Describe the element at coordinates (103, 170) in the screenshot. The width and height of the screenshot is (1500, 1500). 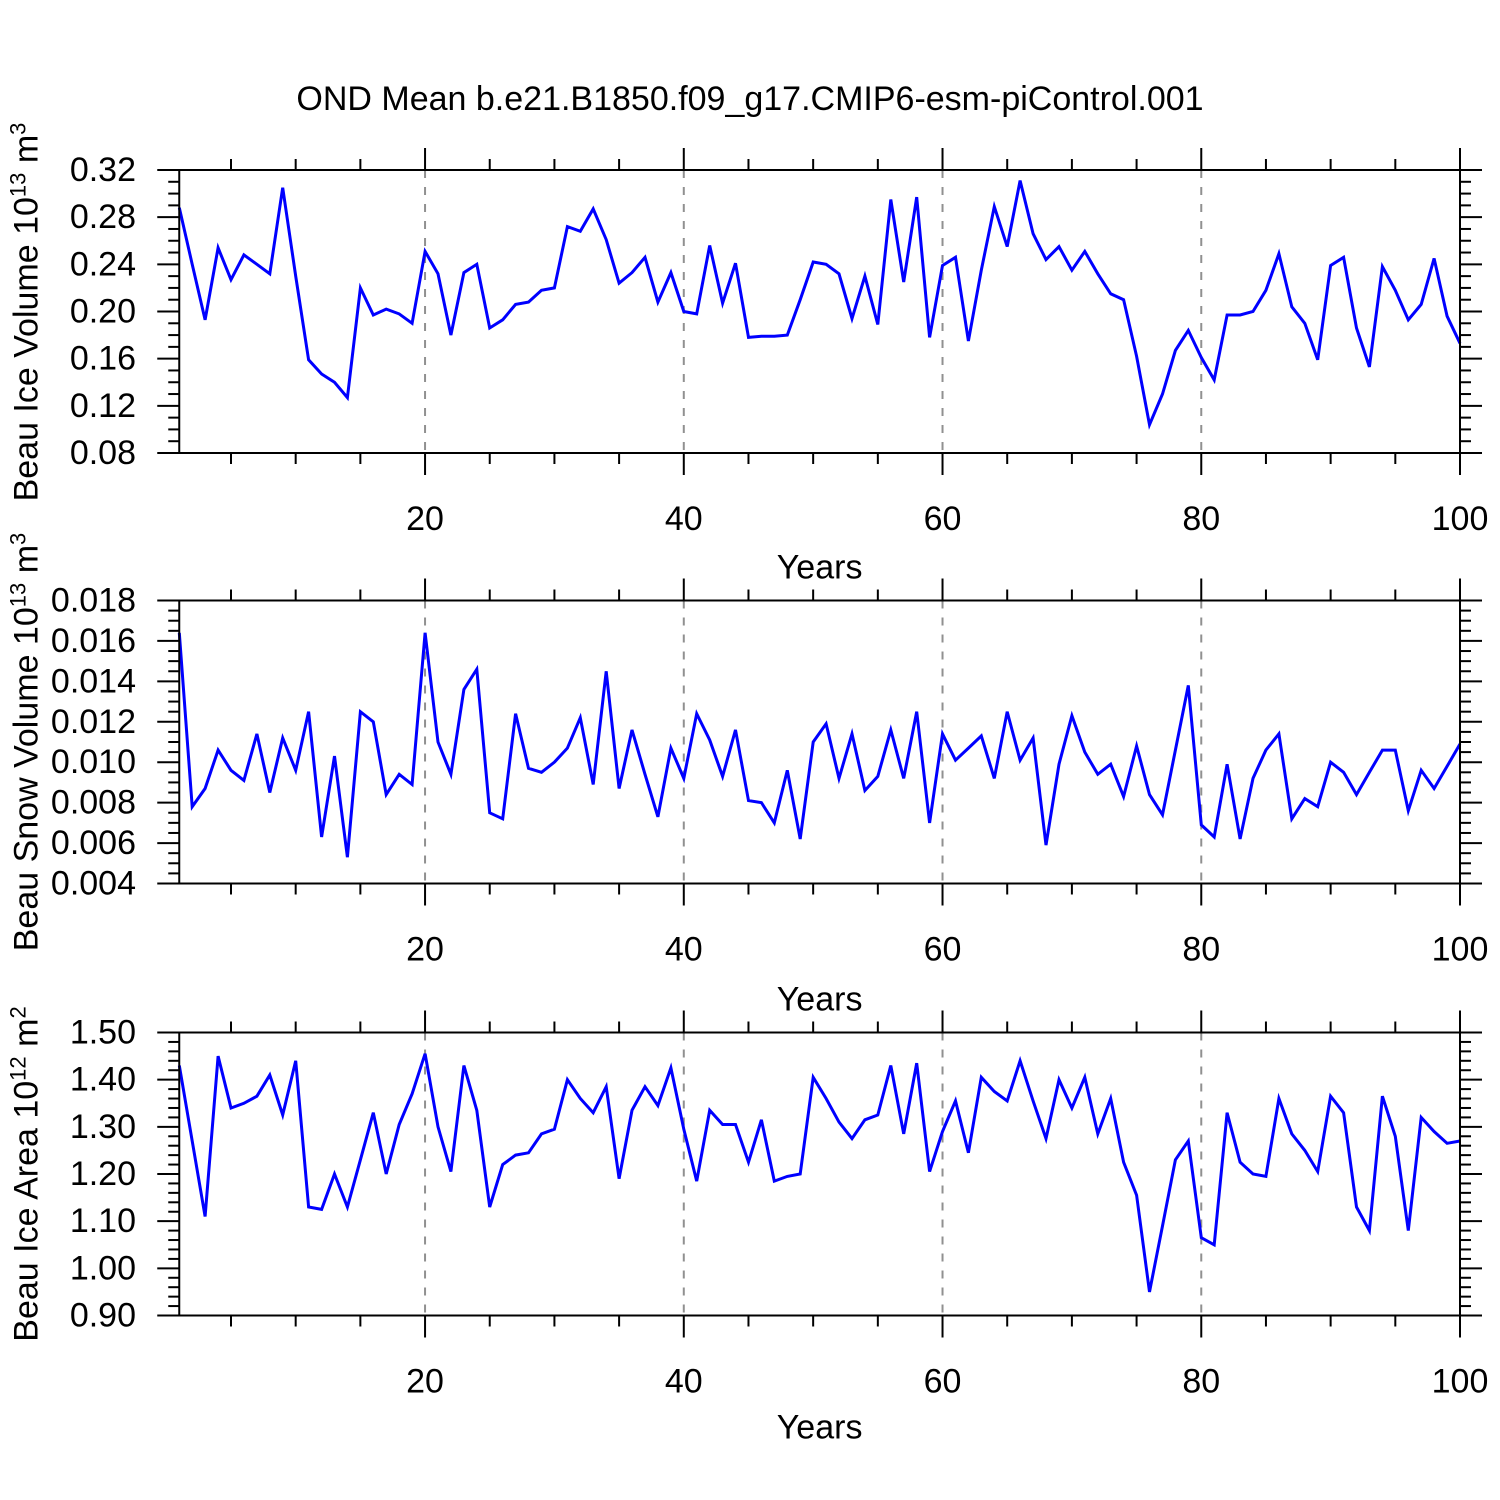
I see `ytick-label-beau-ice-volume-0.32: 0.32` at that location.